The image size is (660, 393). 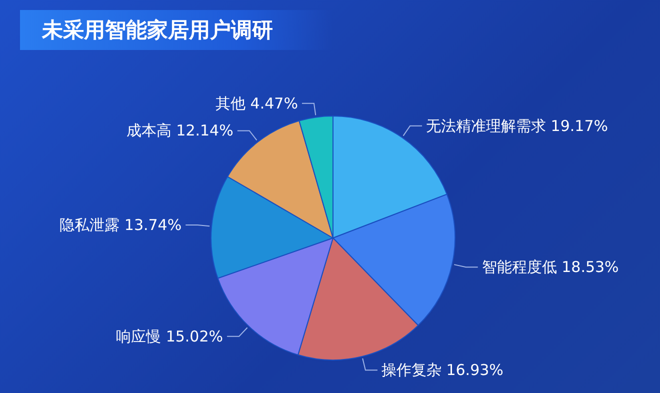 I want to click on slice-label: 智能程度低 18.53%, so click(x=550, y=267).